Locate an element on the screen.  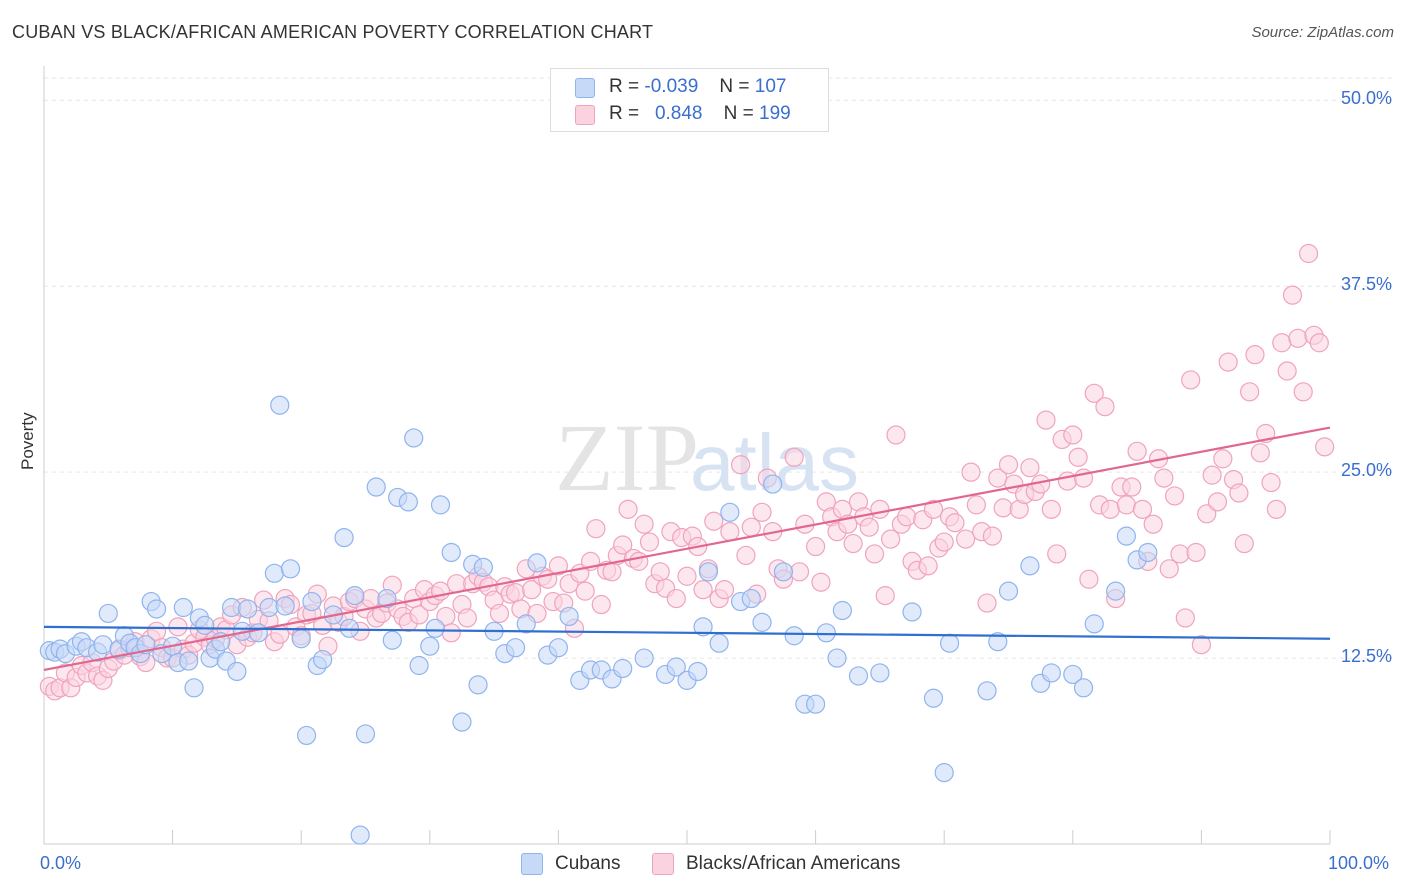
y-axis-label: Poverty is located at coordinates (27, 441).